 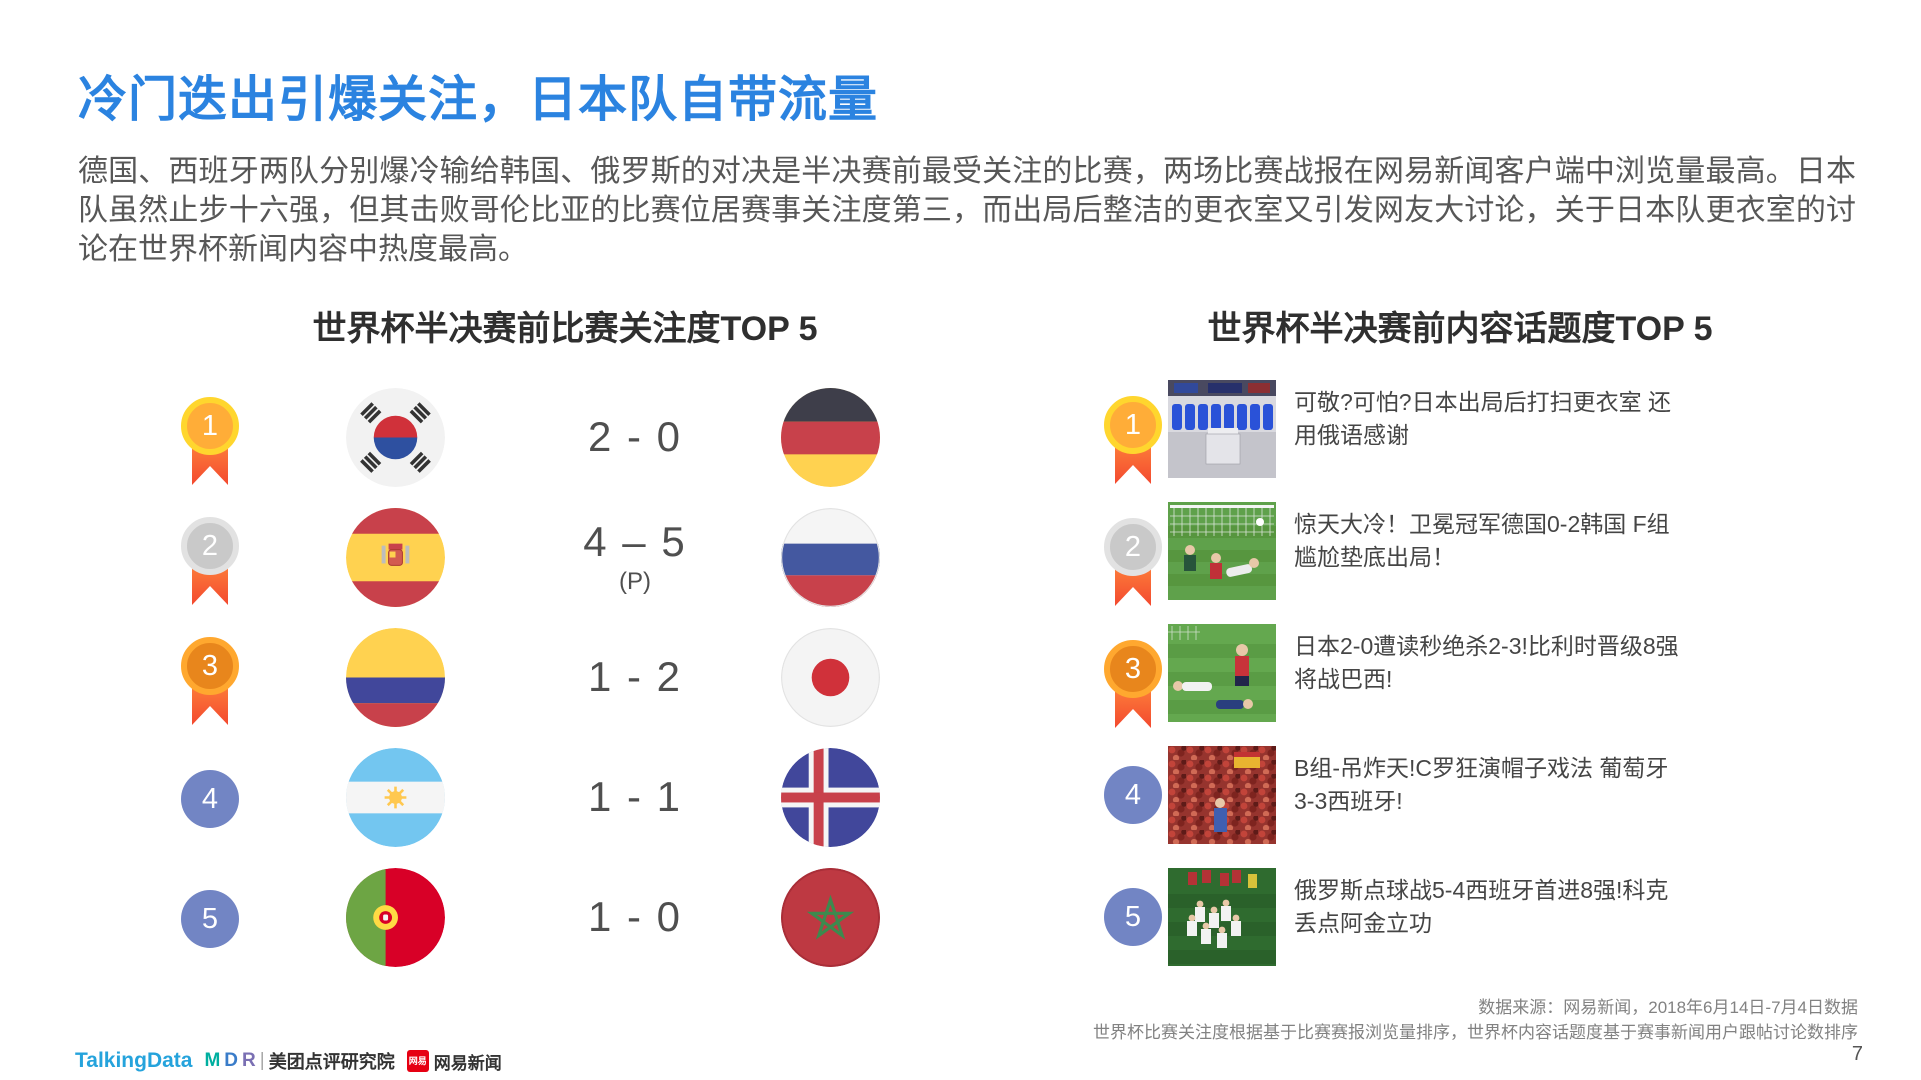 I want to click on match-score: 1 - 1, so click(x=635, y=796).